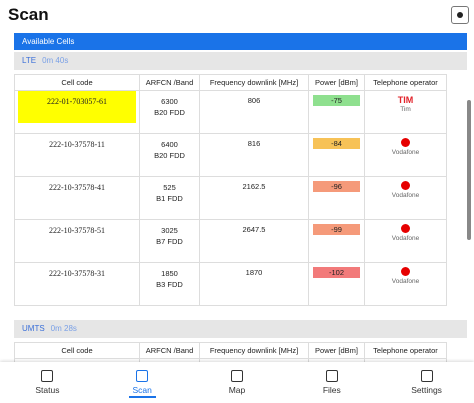 The height and width of the screenshot is (403, 474). Describe the element at coordinates (336, 186) in the screenshot. I see `power: -96` at that location.